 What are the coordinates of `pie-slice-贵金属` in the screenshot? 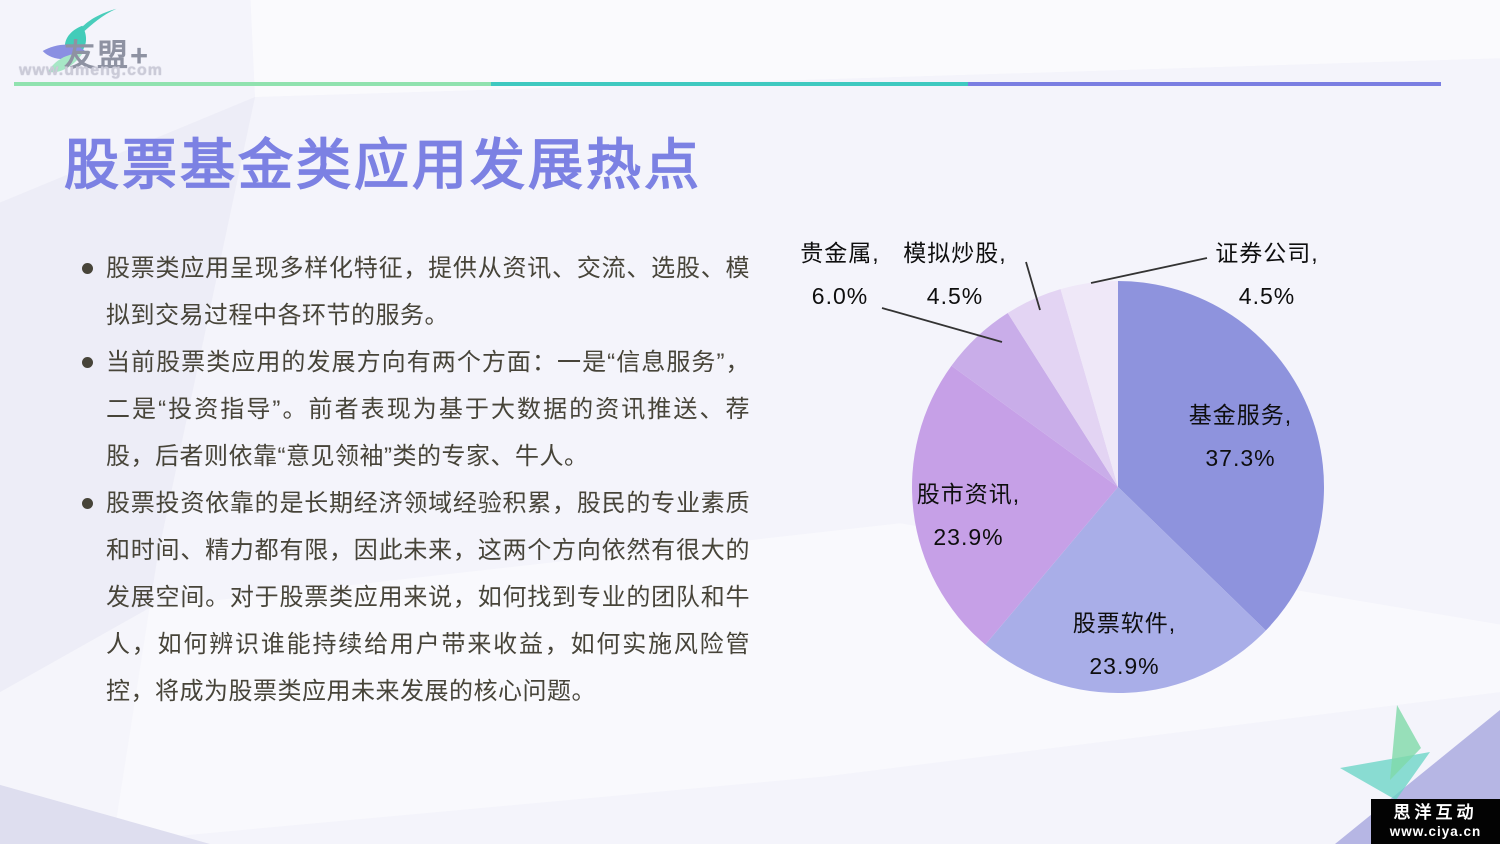 It's located at (1034, 400).